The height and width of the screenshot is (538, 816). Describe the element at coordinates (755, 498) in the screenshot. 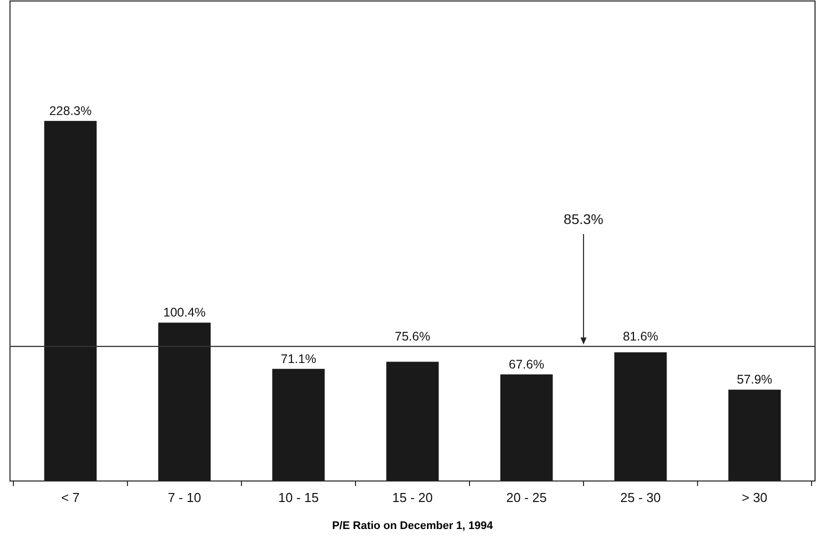

I see `x-tick-label: > 30` at that location.